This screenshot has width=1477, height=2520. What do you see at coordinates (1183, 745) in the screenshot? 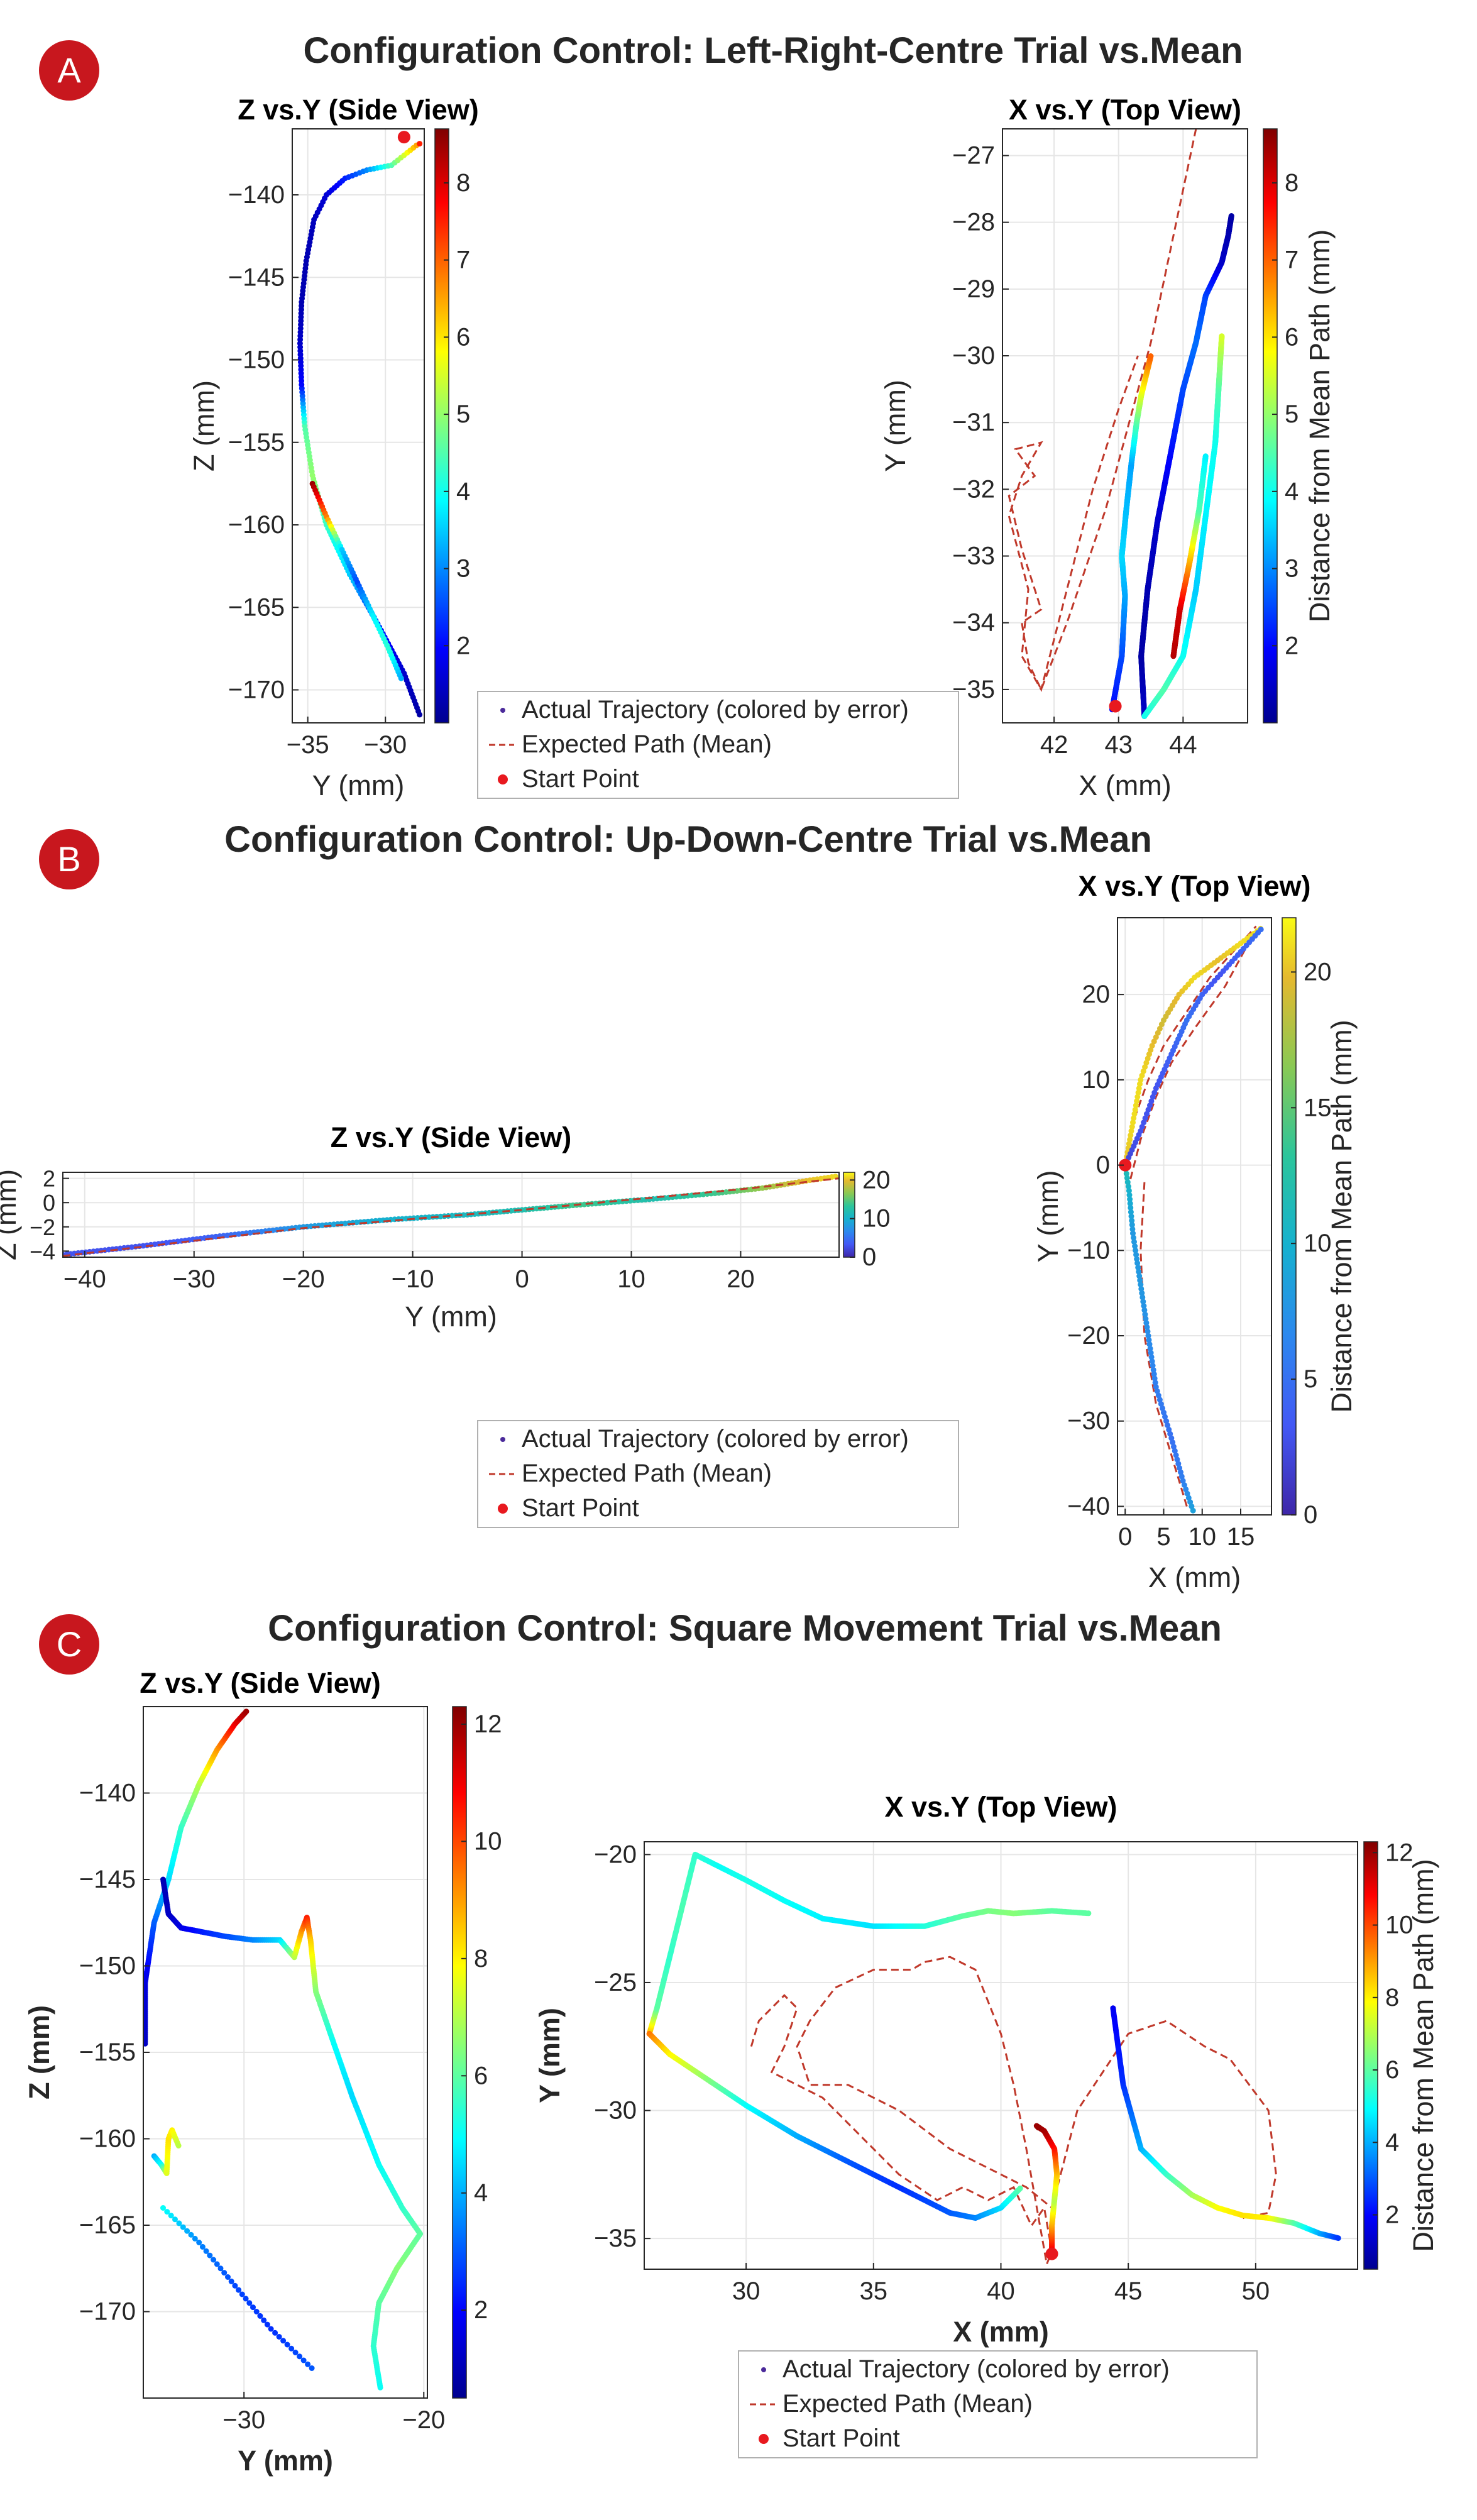
I see `x-tick-label: 44` at bounding box center [1183, 745].